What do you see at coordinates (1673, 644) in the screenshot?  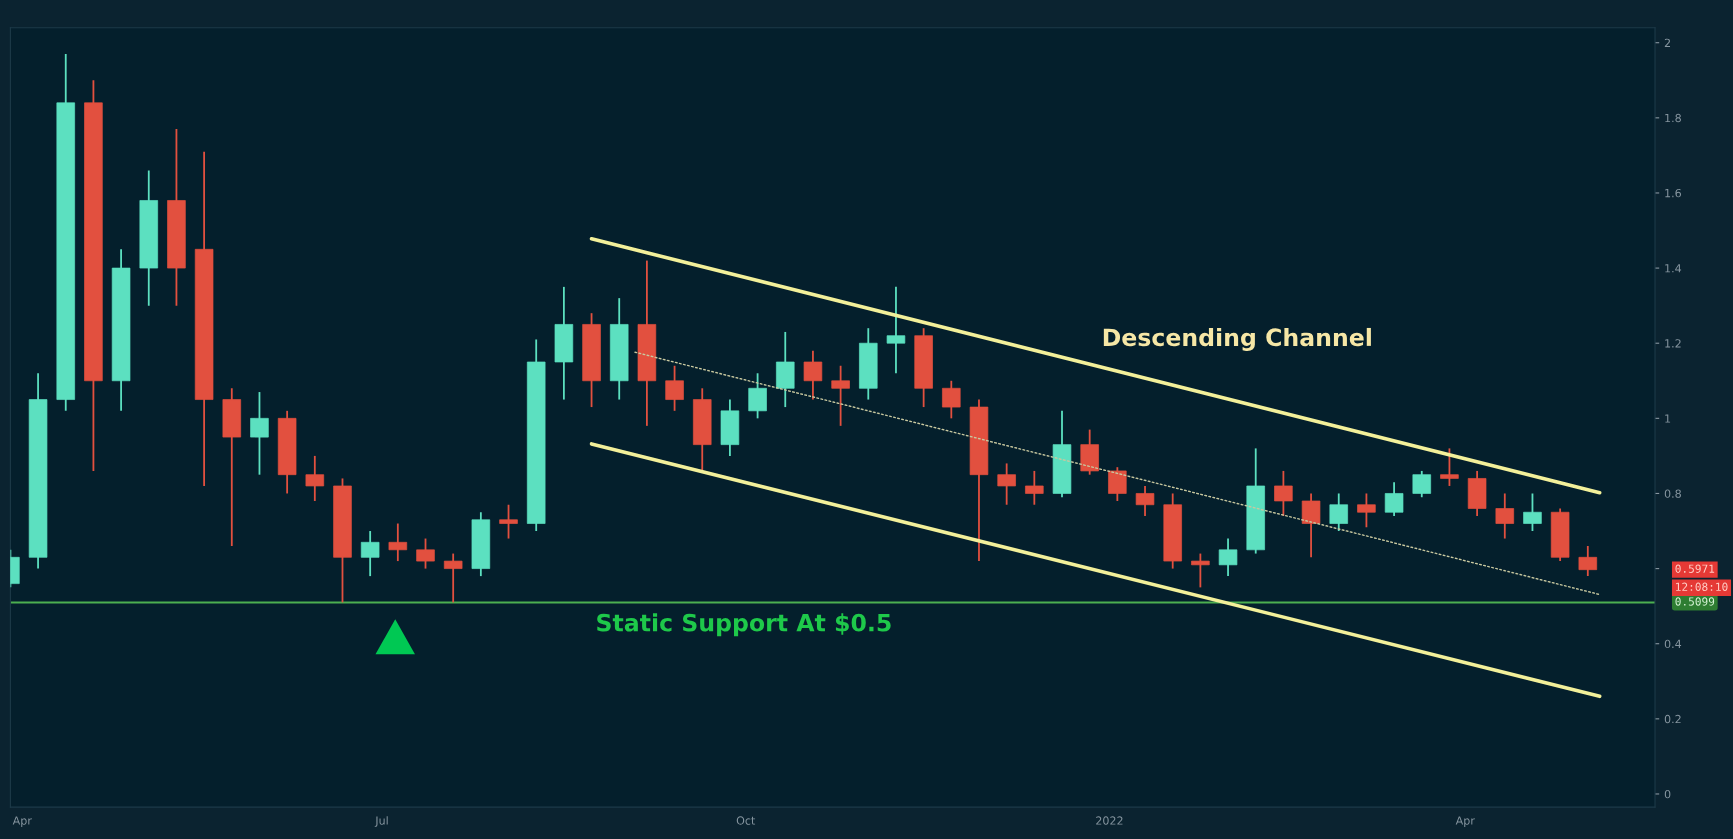 I see `y-tick-label: 0.4` at bounding box center [1673, 644].